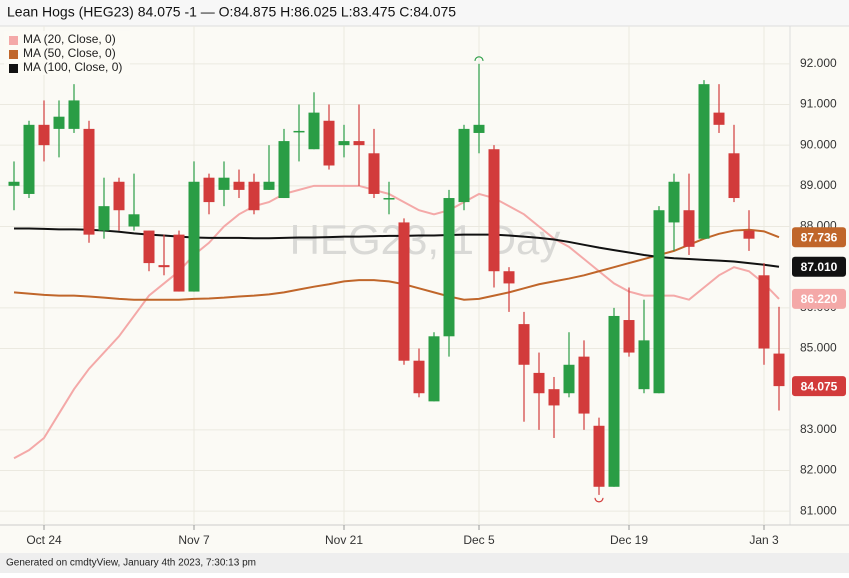  What do you see at coordinates (818, 348) in the screenshot?
I see `y-tick-label: 85.000` at bounding box center [818, 348].